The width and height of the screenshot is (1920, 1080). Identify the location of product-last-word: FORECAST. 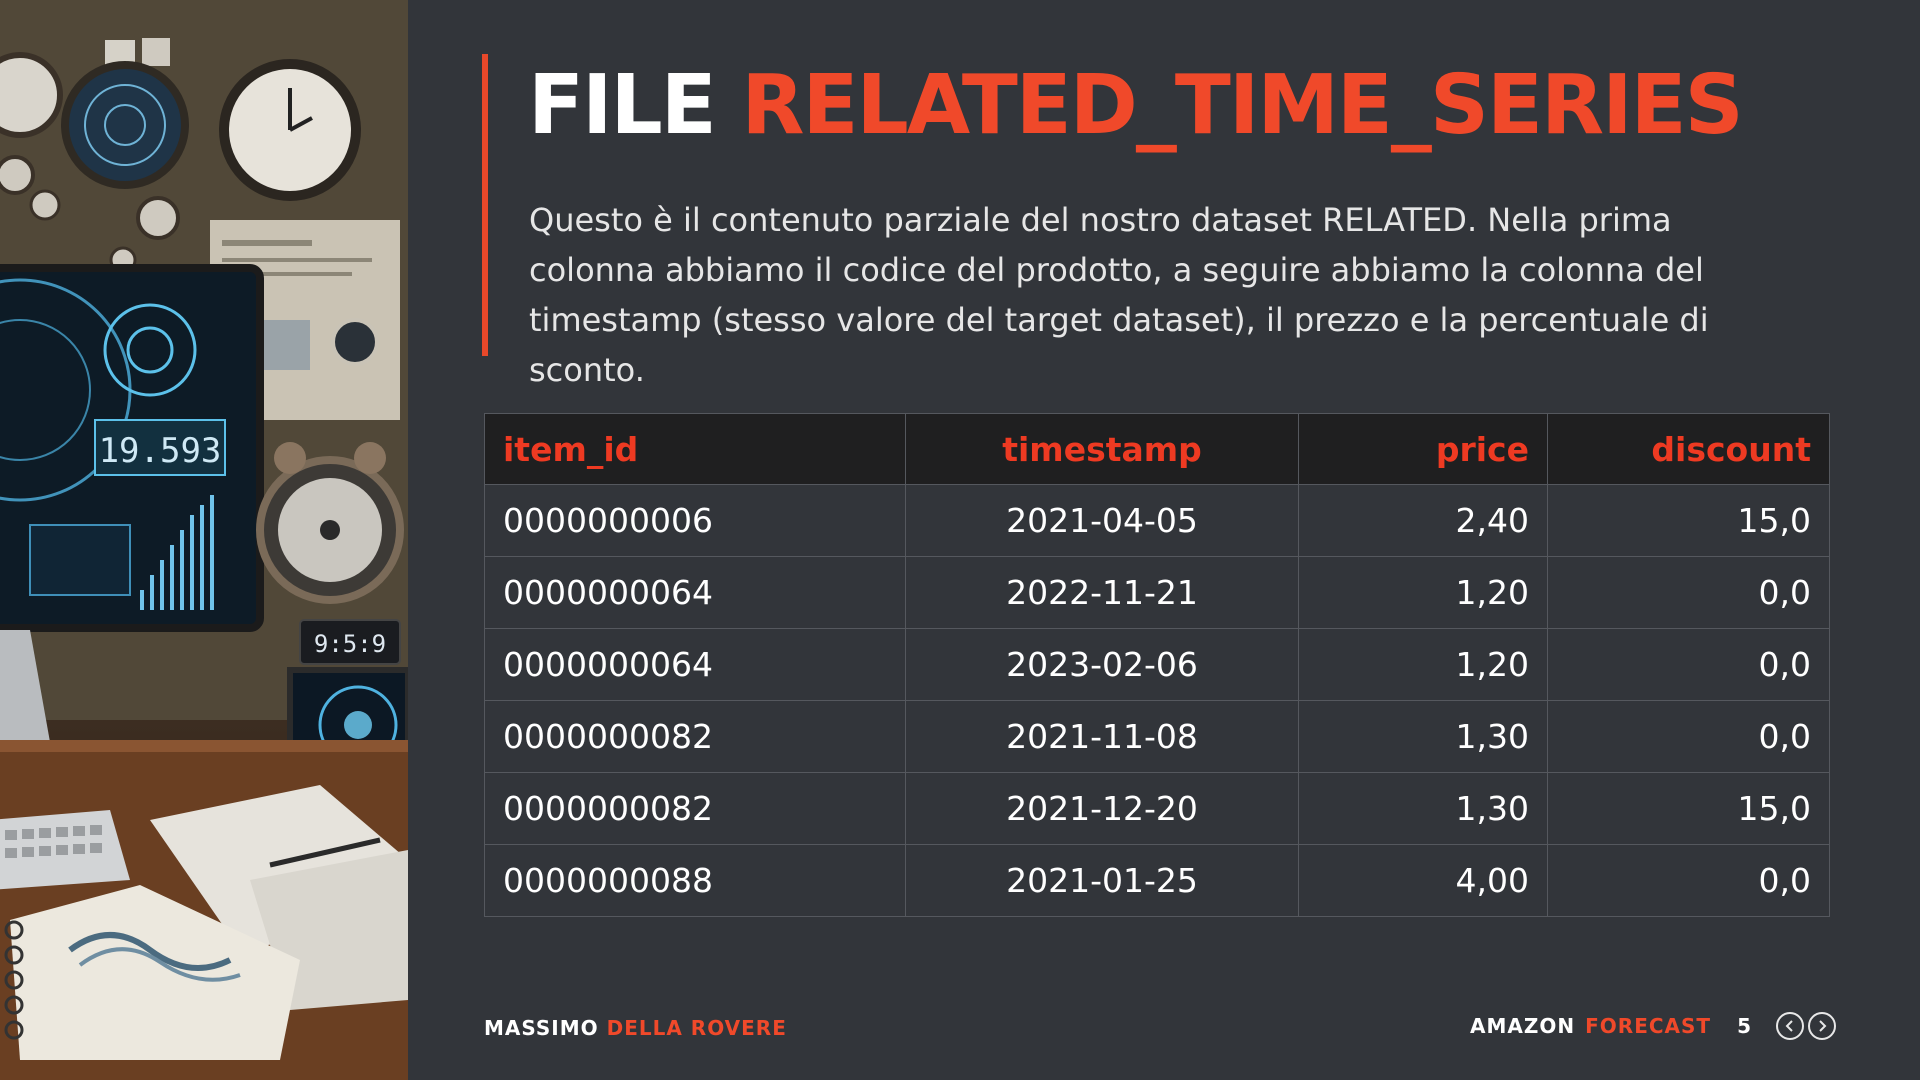
(1648, 1026).